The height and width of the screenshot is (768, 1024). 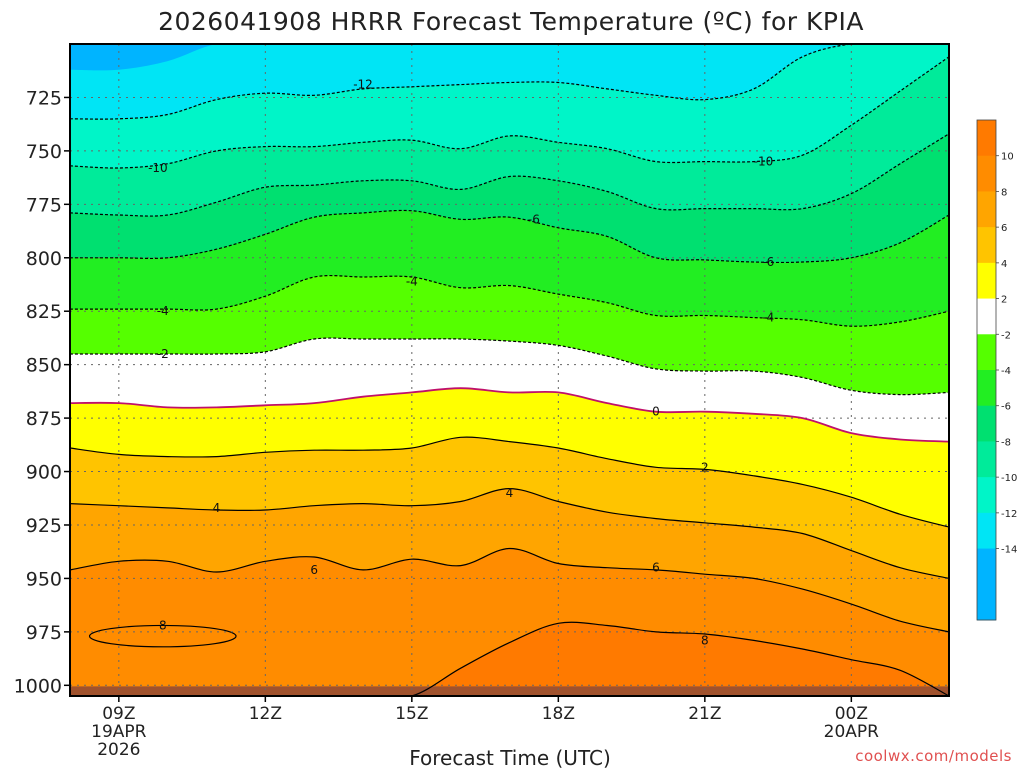 What do you see at coordinates (851, 714) in the screenshot?
I see `x-tick-label: 00Z` at bounding box center [851, 714].